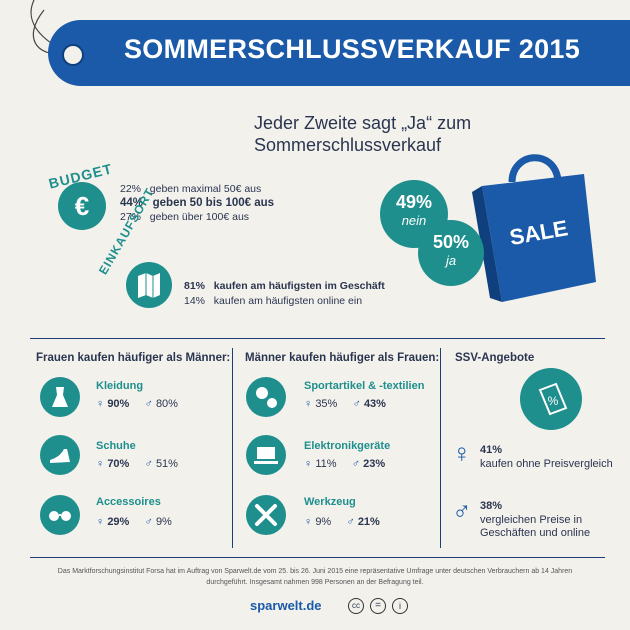  Describe the element at coordinates (534, 228) in the screenshot. I see `sale-bag-icon: SALE` at that location.